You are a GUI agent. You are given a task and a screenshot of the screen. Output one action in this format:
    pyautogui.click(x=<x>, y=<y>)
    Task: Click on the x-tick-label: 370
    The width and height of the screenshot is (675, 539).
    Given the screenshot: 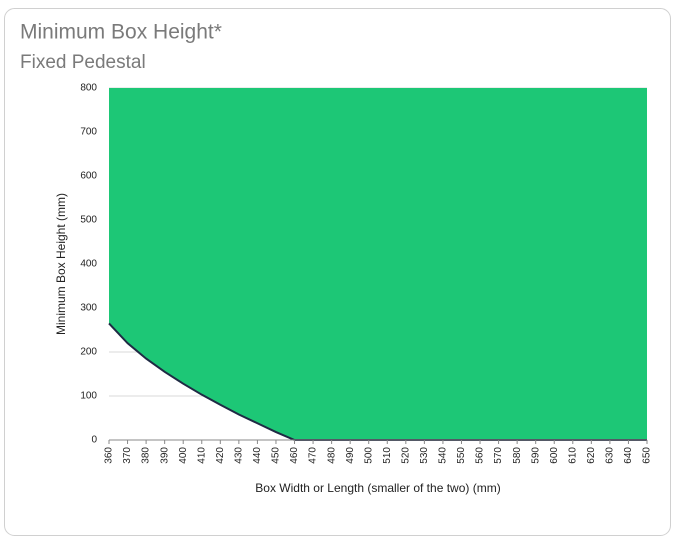 What is the action you would take?
    pyautogui.click(x=127, y=455)
    